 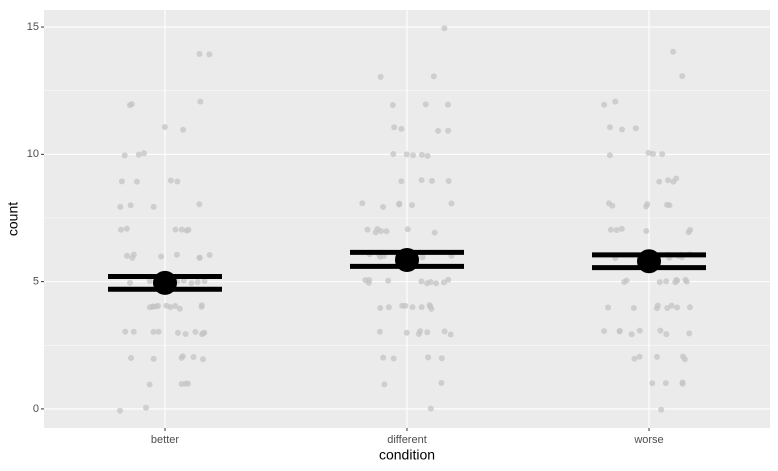 I want to click on y-tick-label: 15, so click(x=33, y=27).